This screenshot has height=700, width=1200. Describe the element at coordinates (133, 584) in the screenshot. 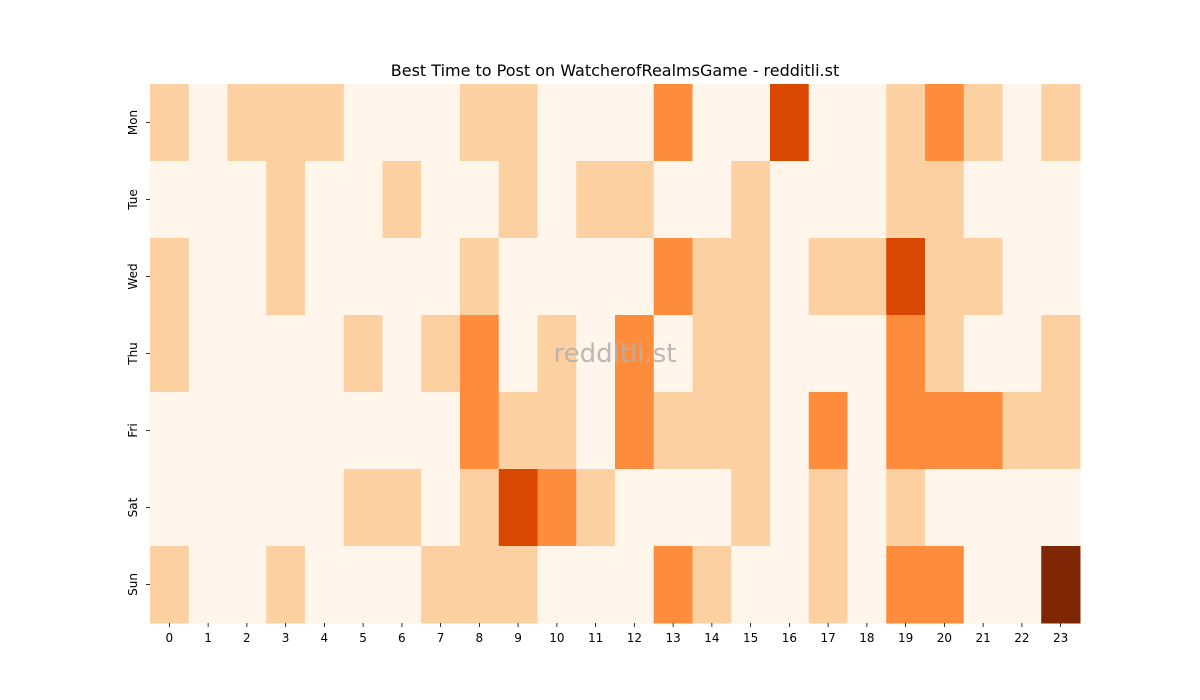

I see `y-tick-label: Sun` at that location.